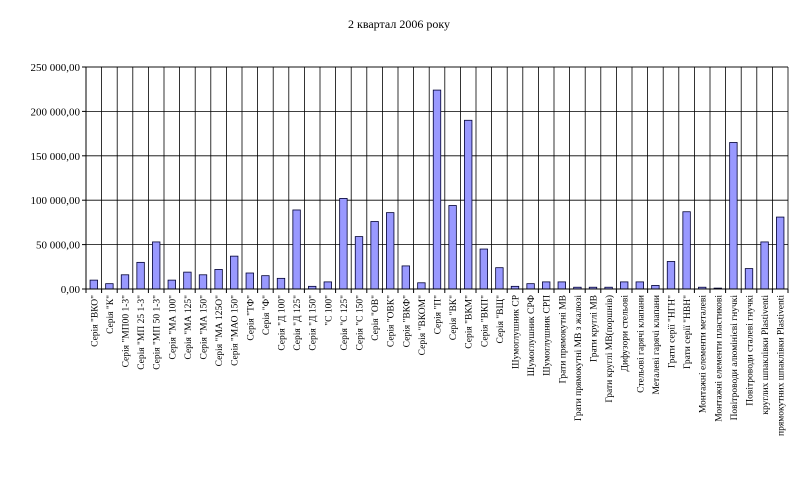 The width and height of the screenshot is (800, 497). Describe the element at coordinates (563, 339) in the screenshot. I see `x-tick-label: Грати прямокутні МВ` at that location.